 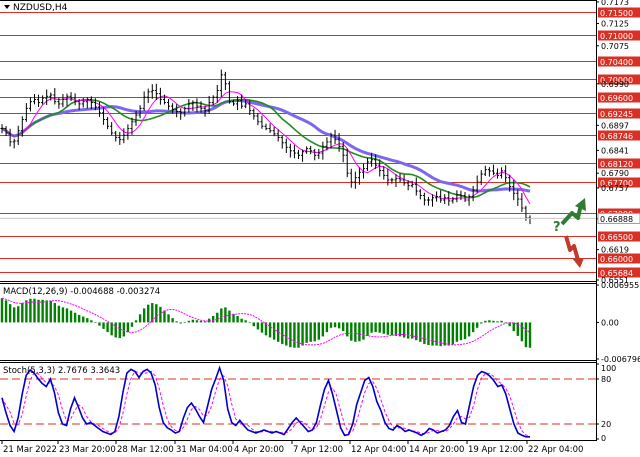 What do you see at coordinates (620, 359) in the screenshot?
I see `macd-tick-label: -0.006796` at bounding box center [620, 359].